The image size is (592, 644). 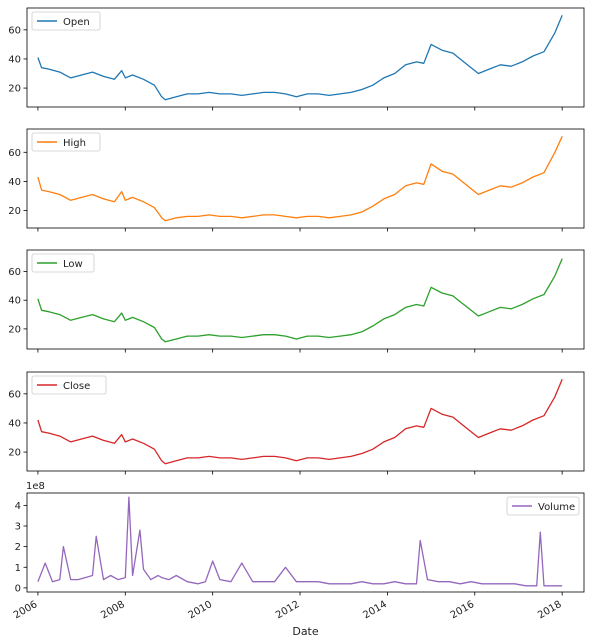 I want to click on y-tick-label-4-1: 1, so click(x=18, y=568).